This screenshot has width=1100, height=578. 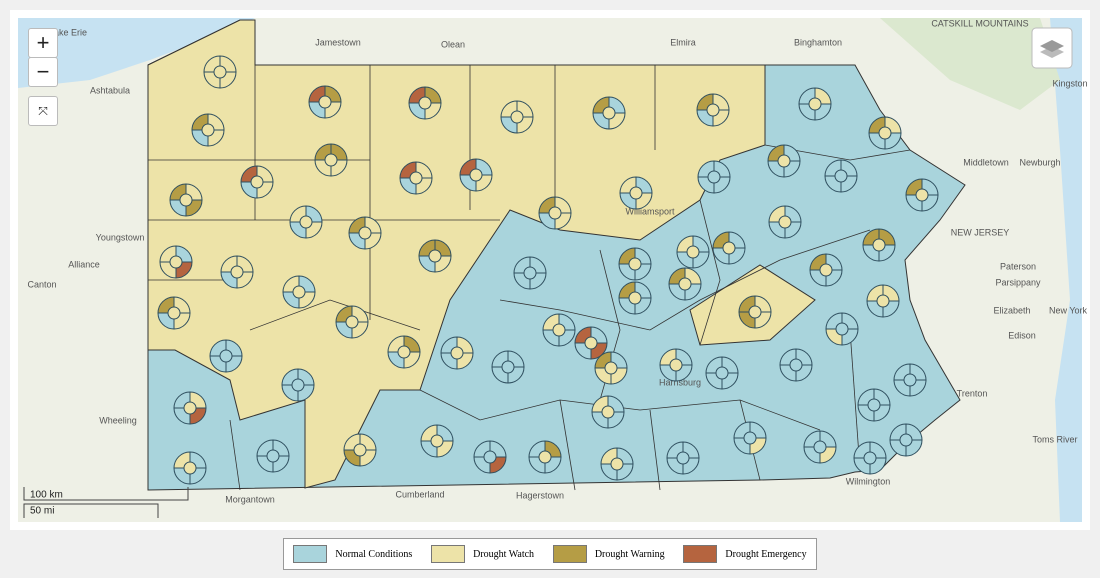 I want to click on layers-button, so click(x=1052, y=48).